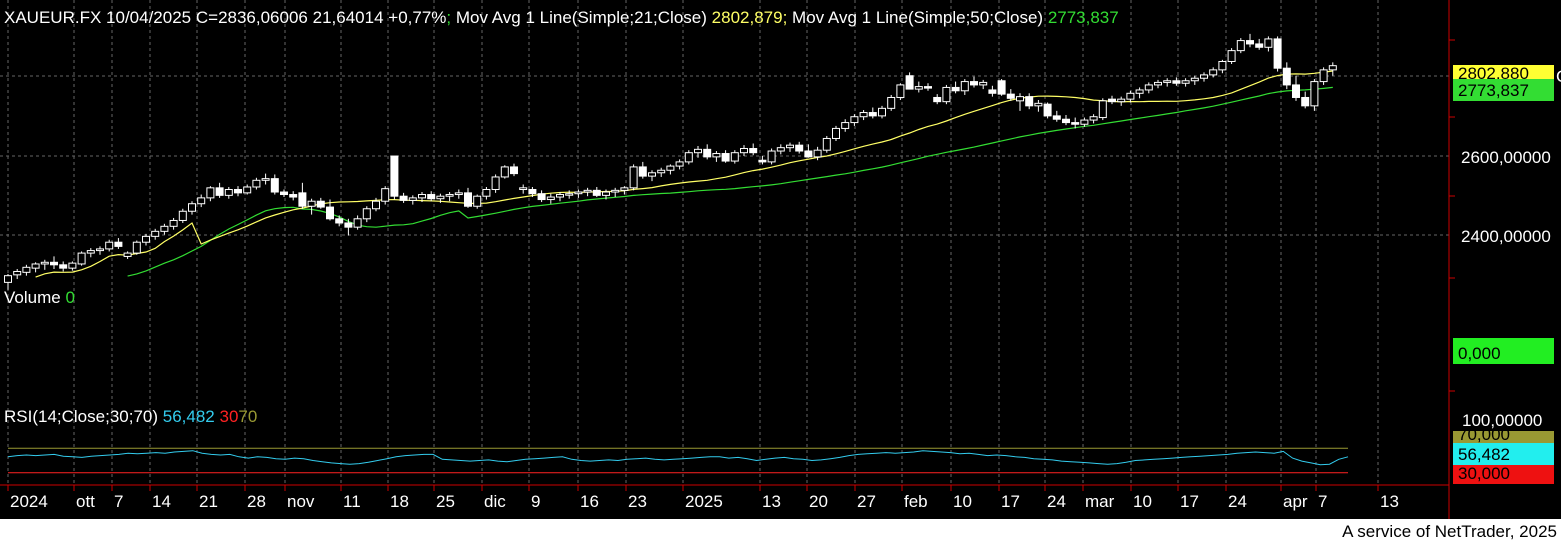 The image size is (1561, 544). Describe the element at coordinates (637, 501) in the screenshot. I see `x-tick-label: 23` at that location.